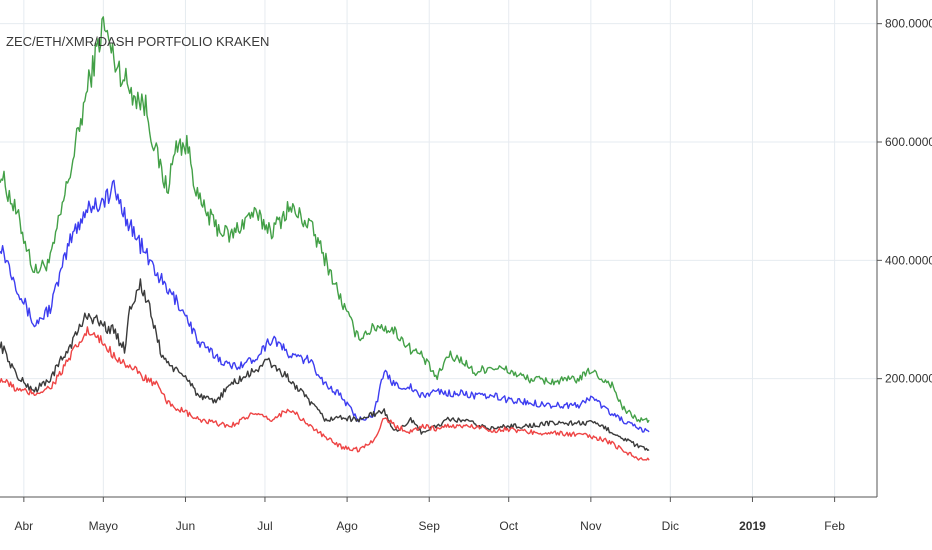 This screenshot has width=932, height=550. I want to click on x-tick-label: Jun, so click(185, 526).